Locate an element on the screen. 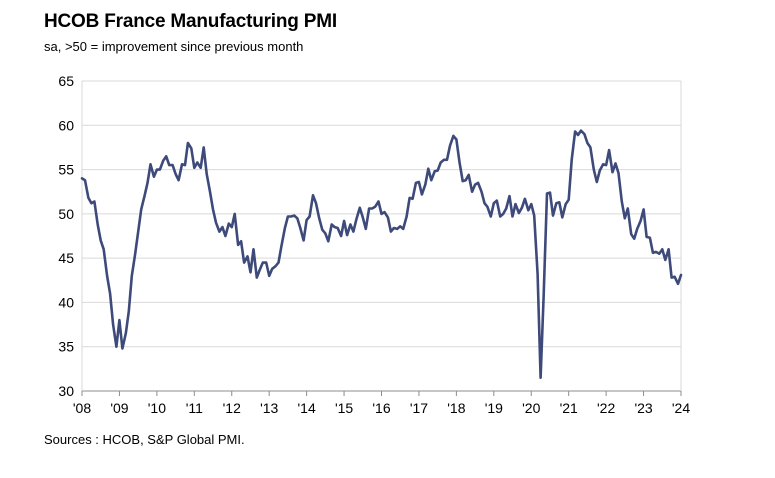 The width and height of the screenshot is (775, 478). x-tick-label: '13 is located at coordinates (269, 408).